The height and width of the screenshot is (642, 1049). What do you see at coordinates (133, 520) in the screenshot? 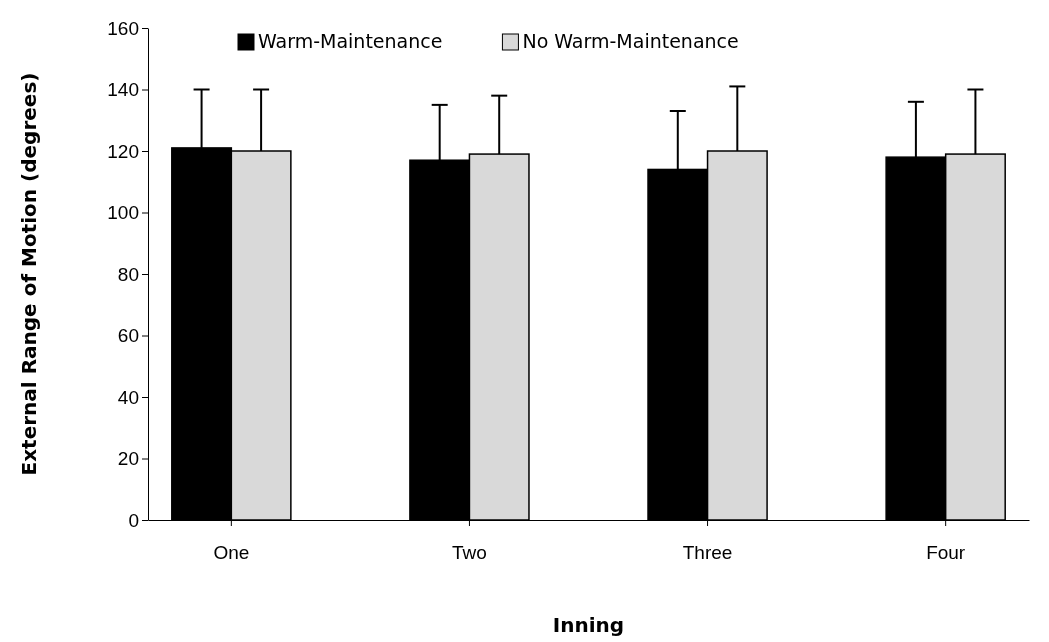
I see `y-tick-label: 0` at bounding box center [133, 520].